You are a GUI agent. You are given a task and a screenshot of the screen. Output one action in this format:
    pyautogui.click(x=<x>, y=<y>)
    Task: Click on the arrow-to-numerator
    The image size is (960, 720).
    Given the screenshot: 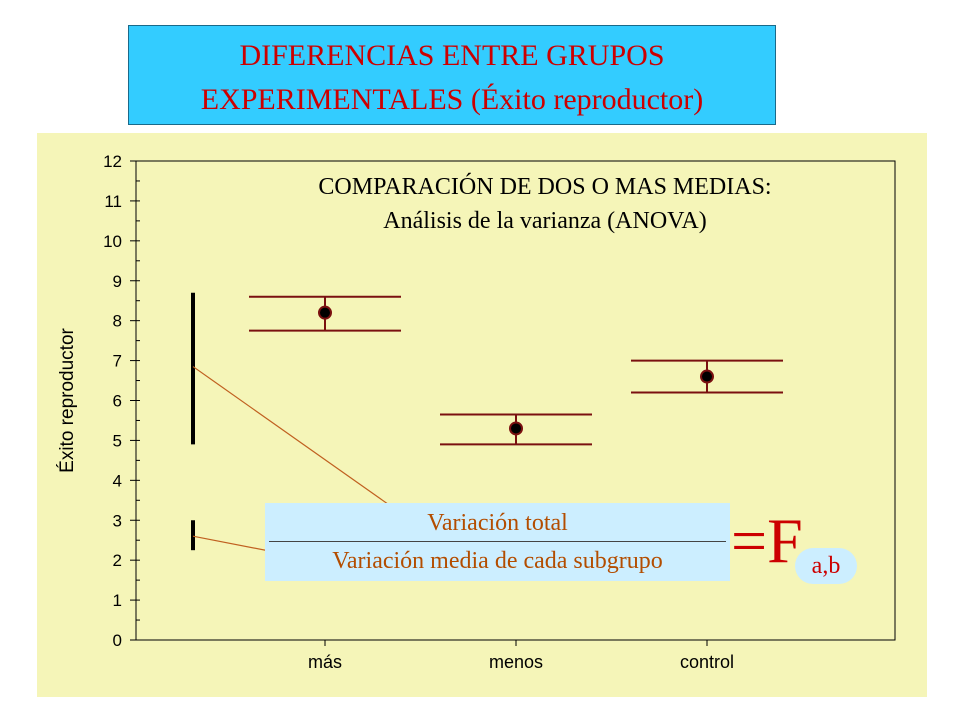 What is the action you would take?
    pyautogui.click(x=297, y=440)
    